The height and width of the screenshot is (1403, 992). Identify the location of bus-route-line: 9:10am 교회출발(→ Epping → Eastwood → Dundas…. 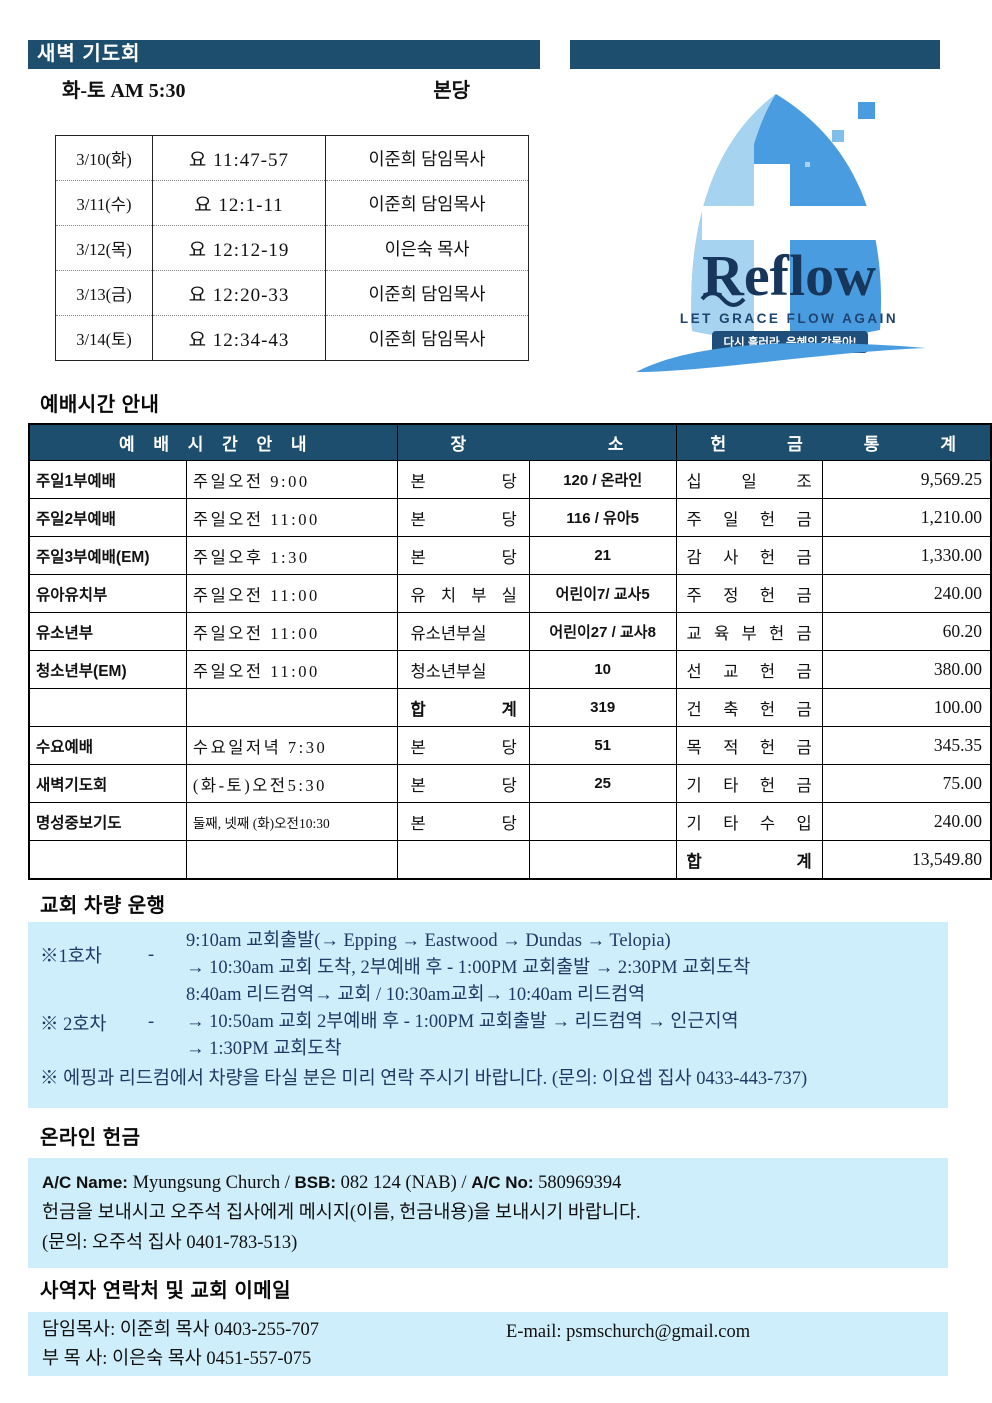
(428, 941).